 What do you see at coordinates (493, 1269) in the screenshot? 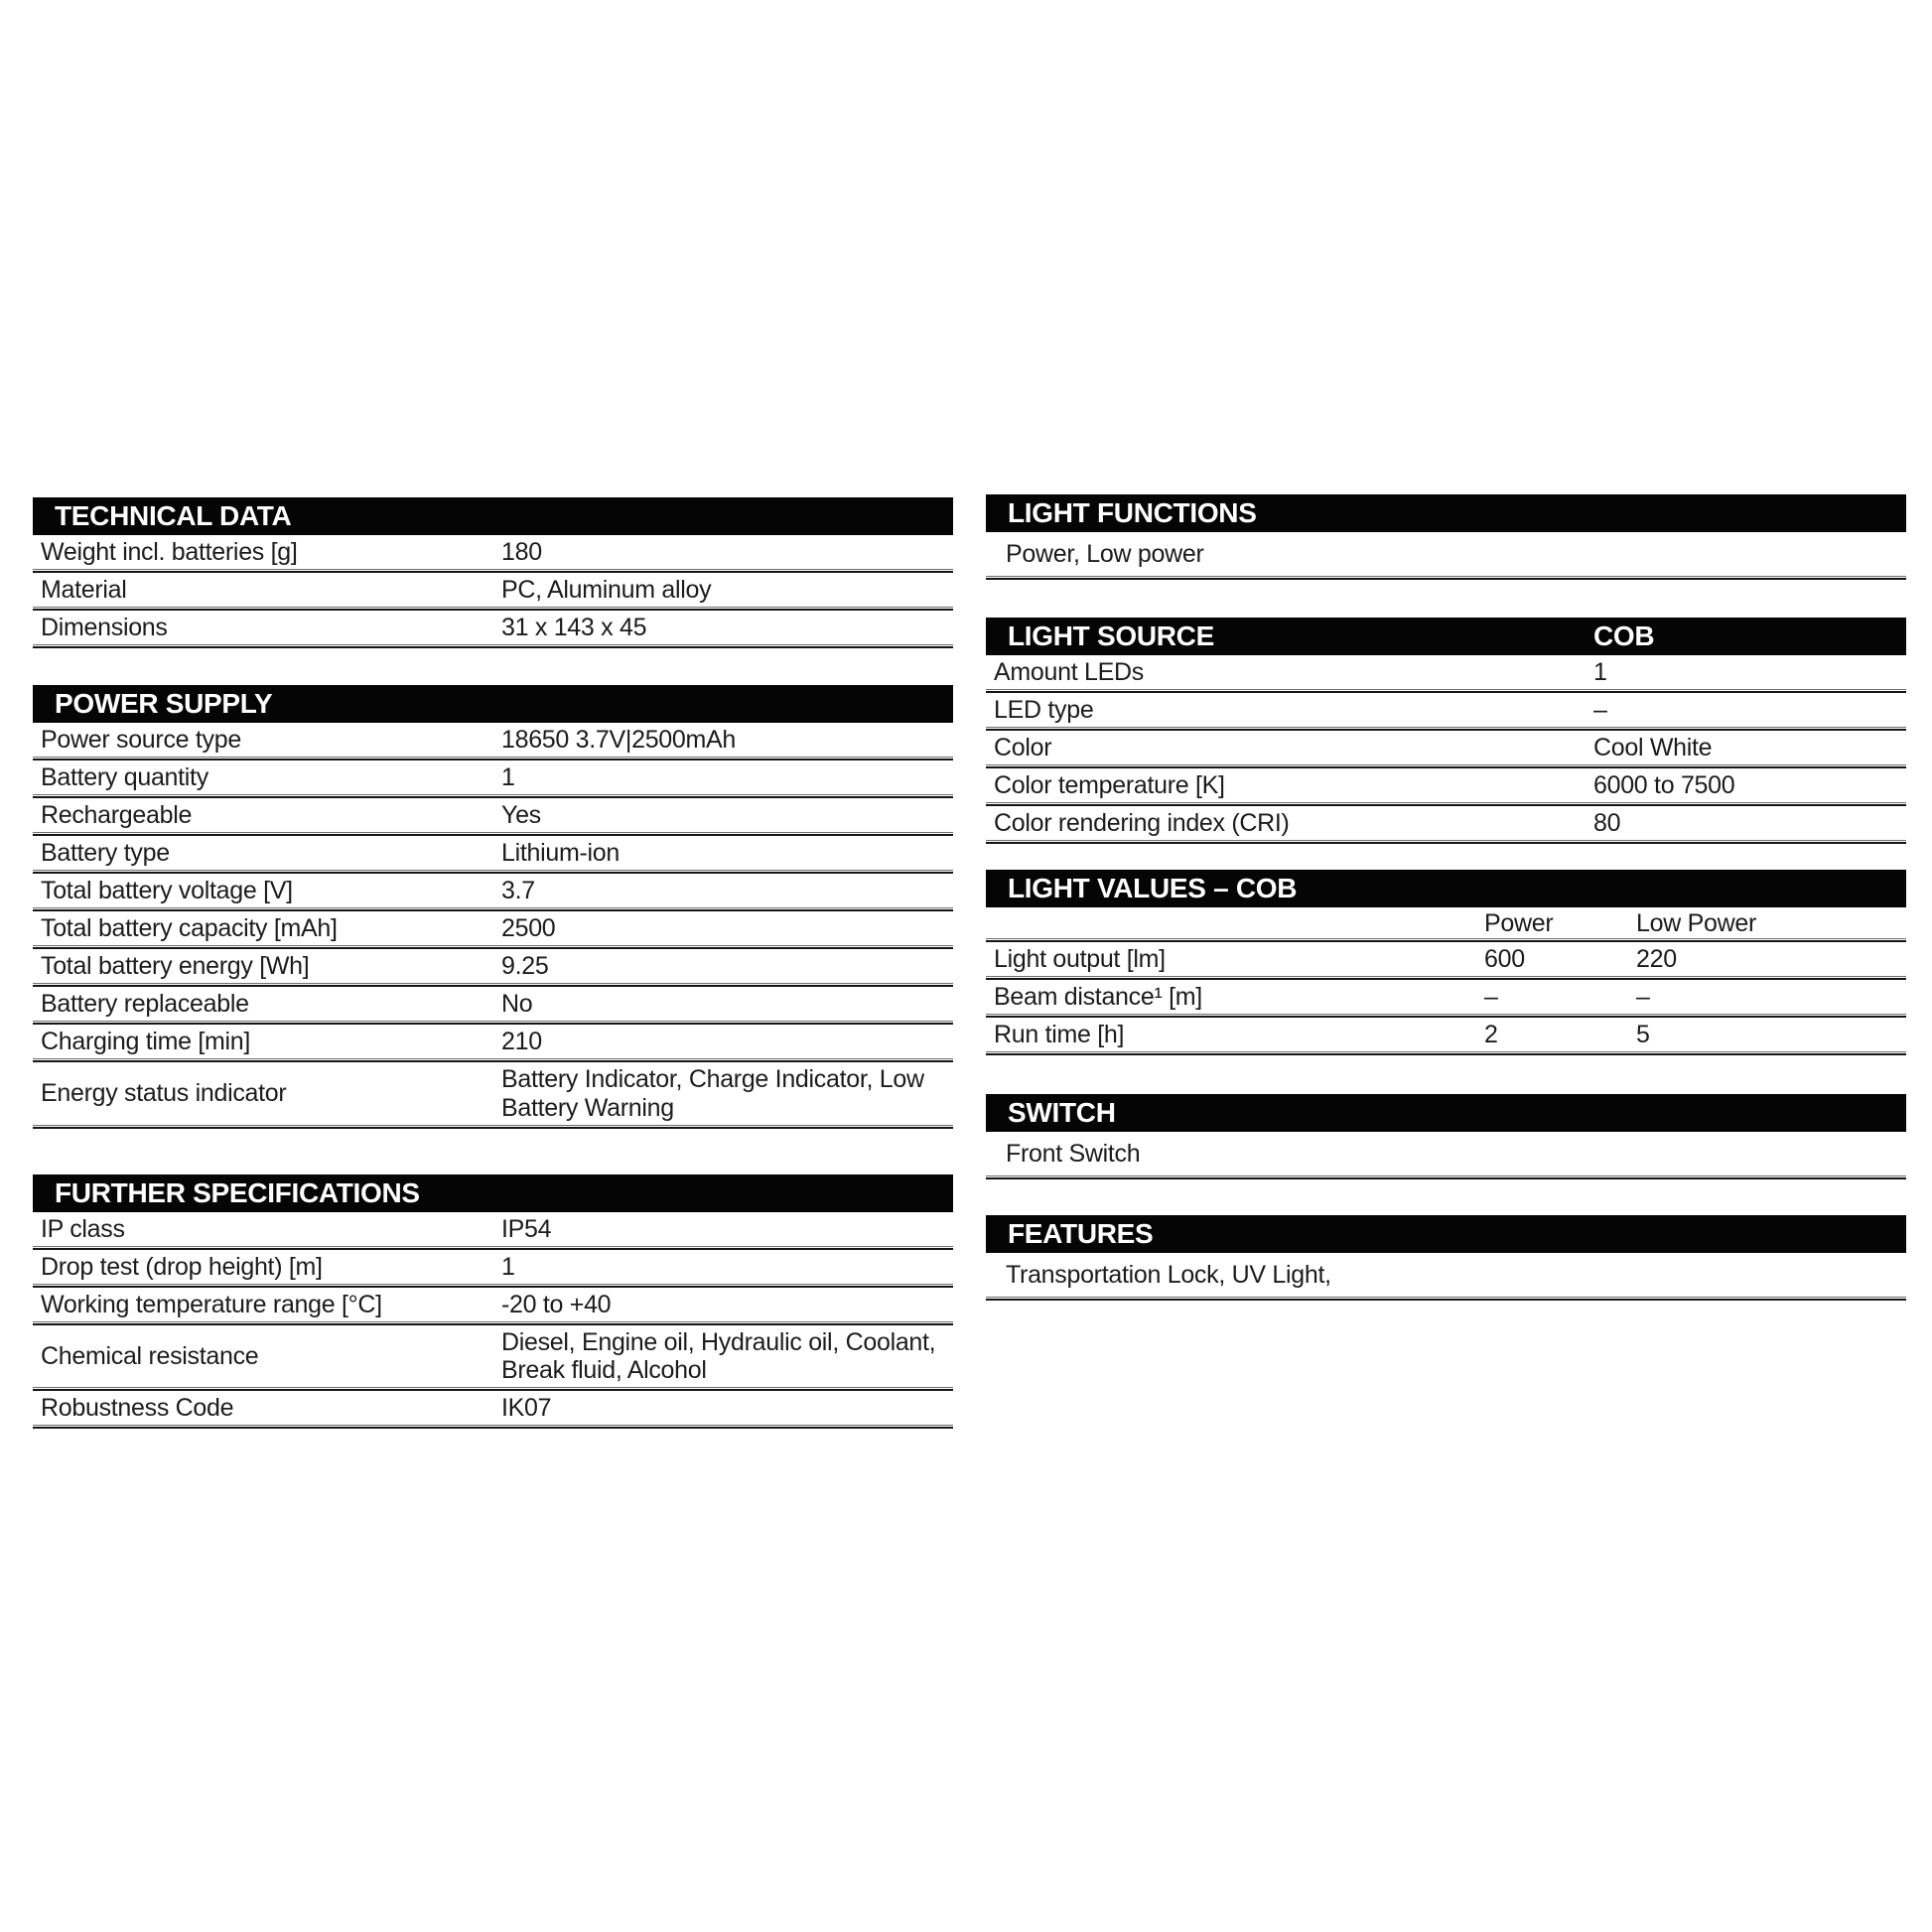
I see `table-row: Drop test (drop height) [m] 1` at bounding box center [493, 1269].